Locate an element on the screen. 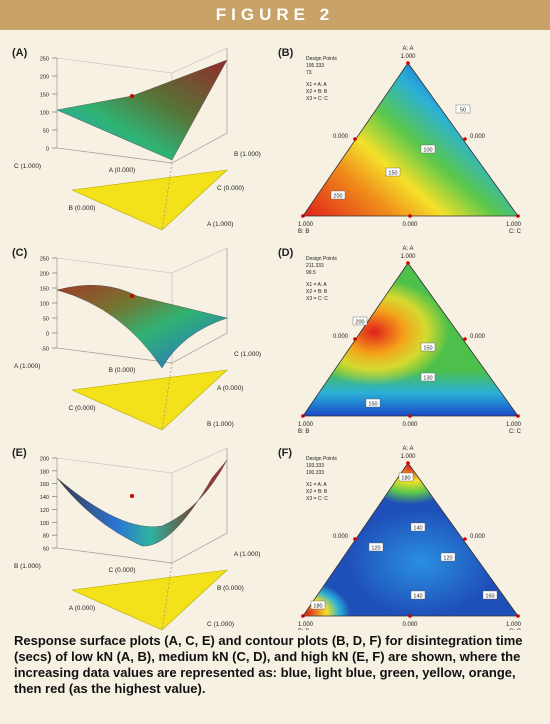 The height and width of the screenshot is (724, 550). contour-label: 100 is located at coordinates (427, 151).